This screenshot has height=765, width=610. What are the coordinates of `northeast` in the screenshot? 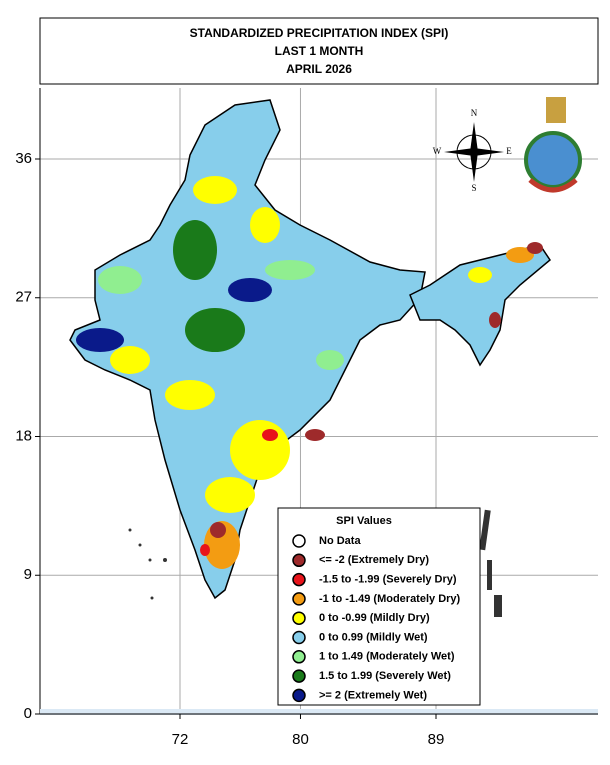 It's located at (480, 305).